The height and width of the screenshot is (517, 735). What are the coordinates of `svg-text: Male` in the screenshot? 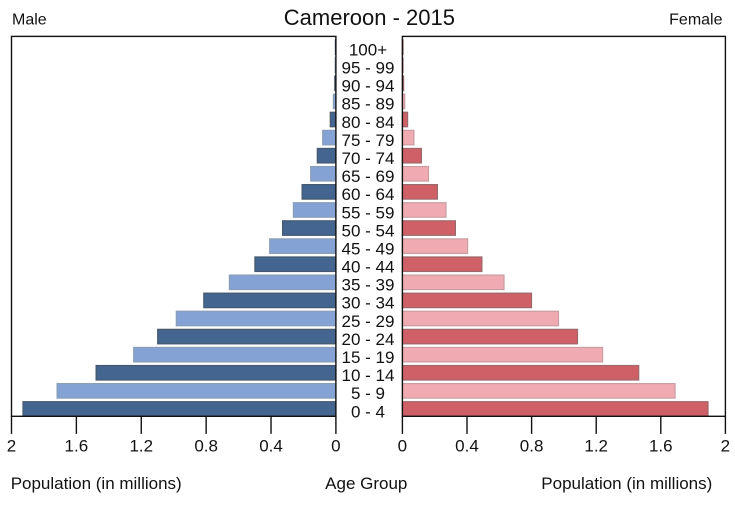 It's located at (29, 20).